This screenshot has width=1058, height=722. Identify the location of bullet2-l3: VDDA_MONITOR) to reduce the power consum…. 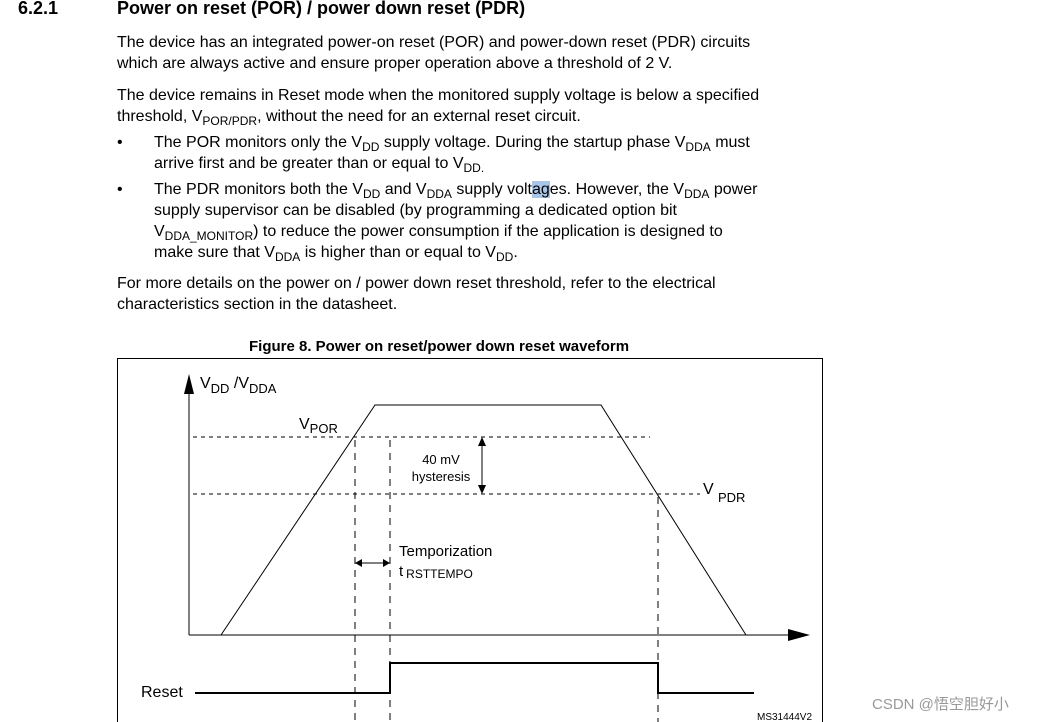
(438, 232).